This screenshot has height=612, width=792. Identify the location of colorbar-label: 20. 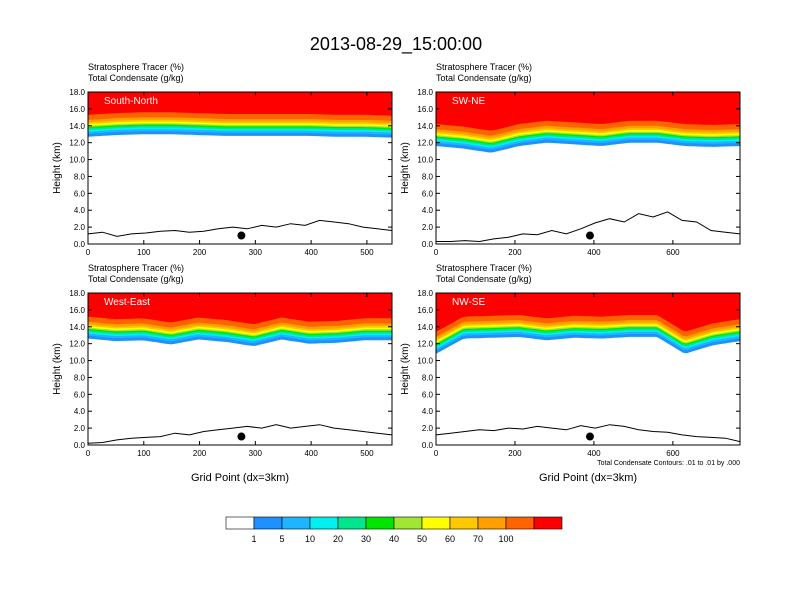
(338, 539).